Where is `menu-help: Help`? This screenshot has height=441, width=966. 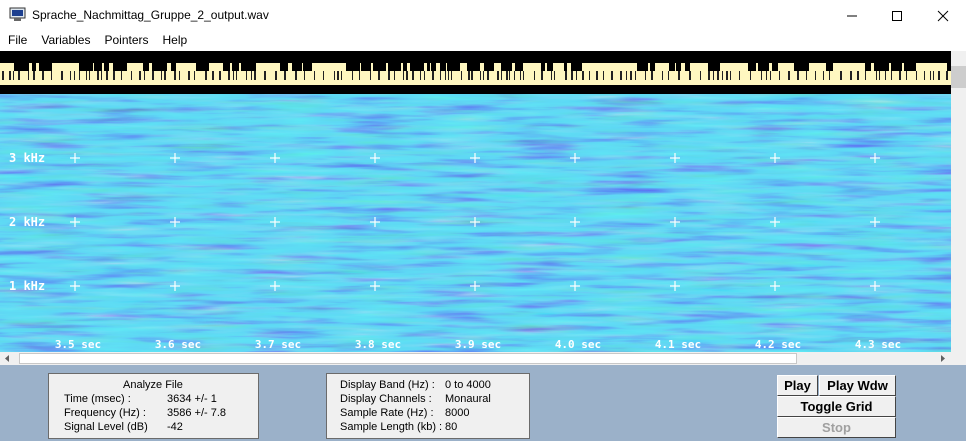 menu-help: Help is located at coordinates (175, 40).